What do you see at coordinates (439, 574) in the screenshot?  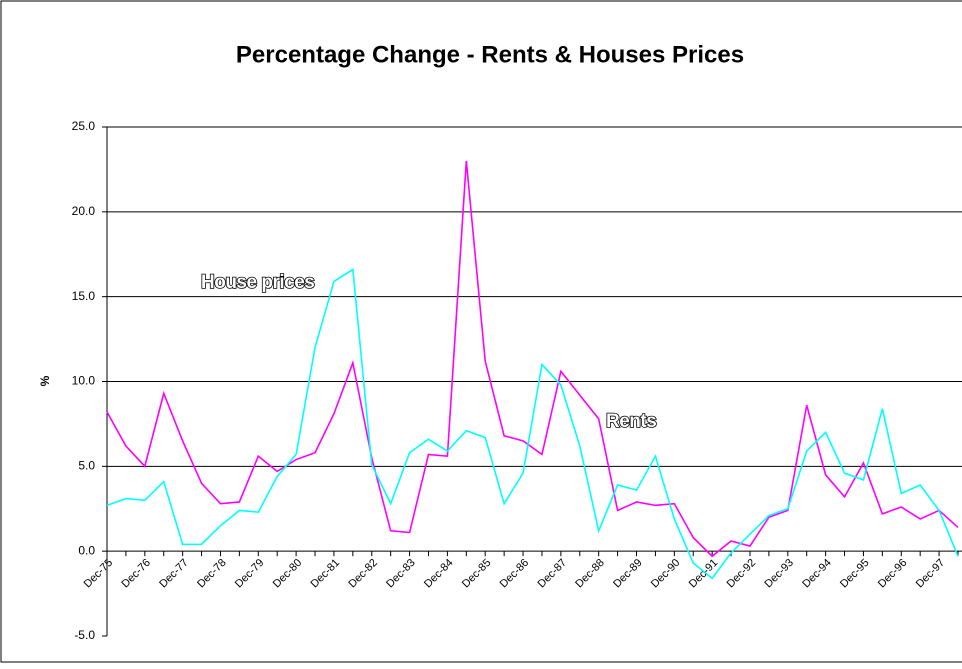 I see `x-tick-label: Dec-84` at bounding box center [439, 574].